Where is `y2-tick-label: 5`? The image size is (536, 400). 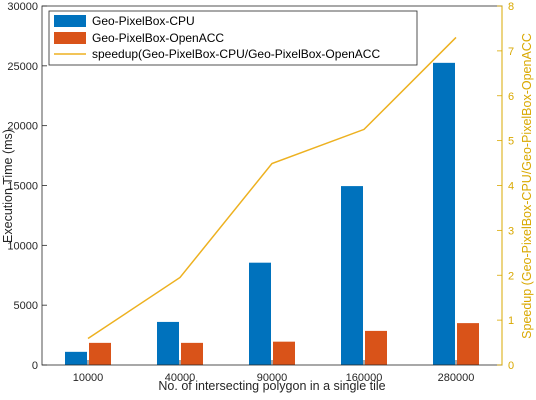
y2-tick-label: 5 is located at coordinates (511, 142).